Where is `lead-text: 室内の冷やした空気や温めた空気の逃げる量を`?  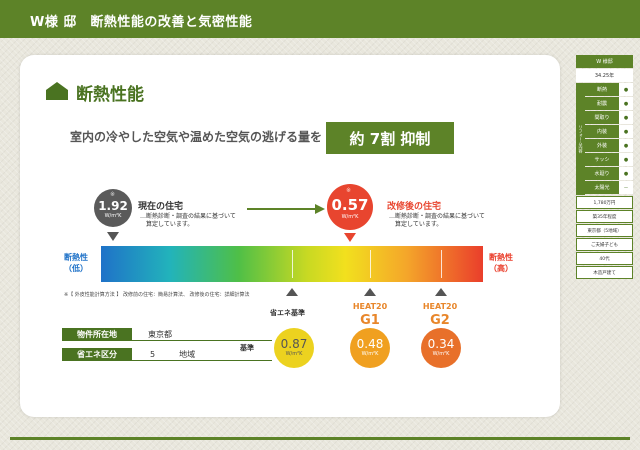
lead-text: 室内の冷やした空気や温めた空気の逃げる量を is located at coordinates (196, 137).